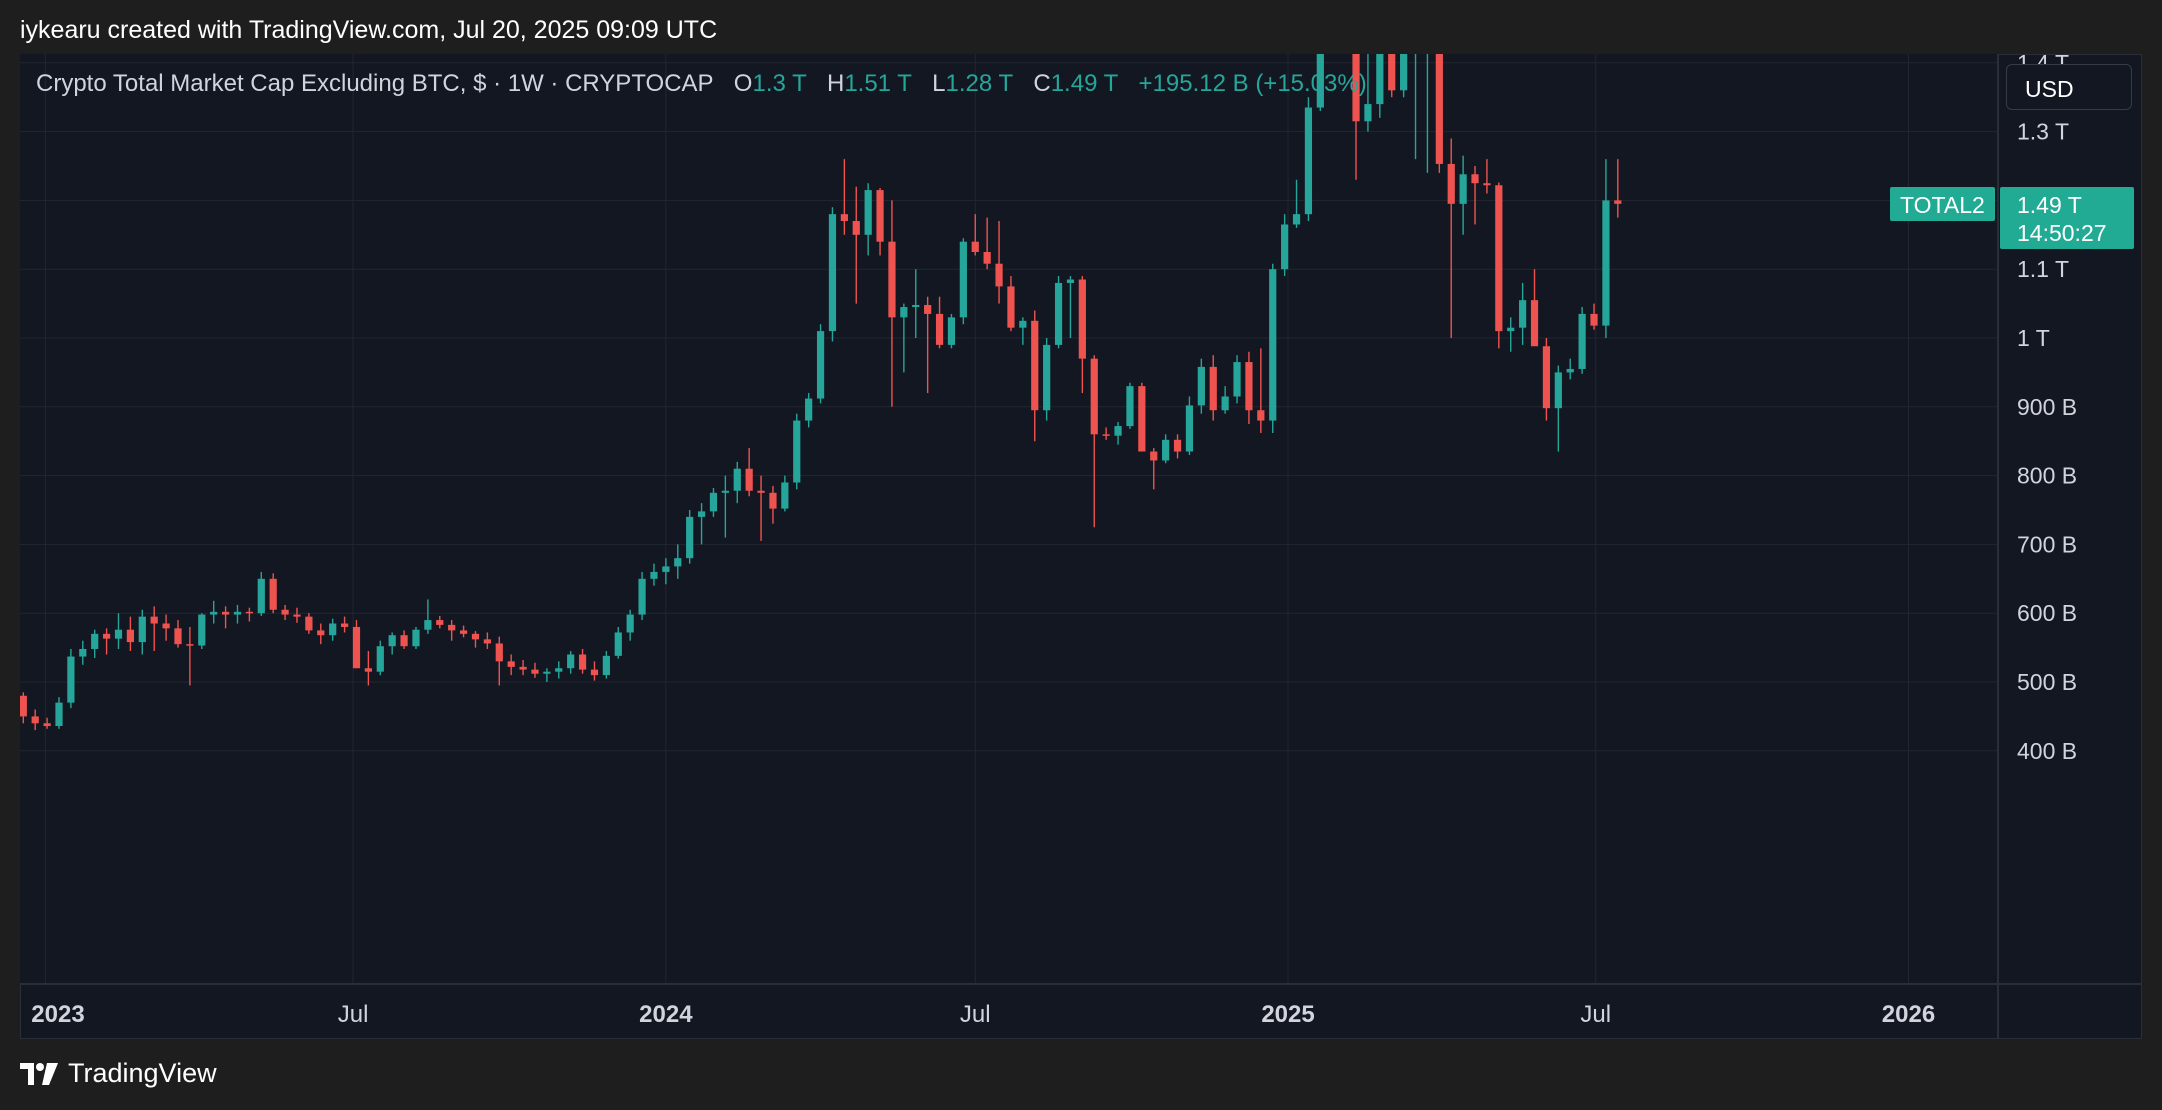 Image resolution: width=2162 pixels, height=1110 pixels. I want to click on high-label: H, so click(835, 83).